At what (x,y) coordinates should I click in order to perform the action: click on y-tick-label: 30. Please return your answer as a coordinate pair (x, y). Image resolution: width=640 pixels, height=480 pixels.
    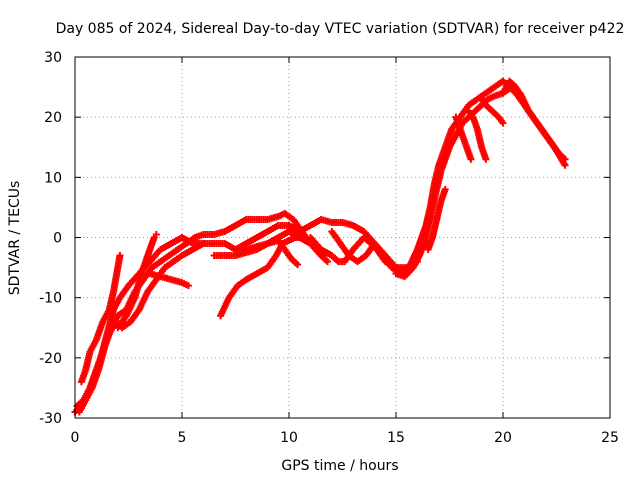
    Looking at the image, I should click on (53, 58).